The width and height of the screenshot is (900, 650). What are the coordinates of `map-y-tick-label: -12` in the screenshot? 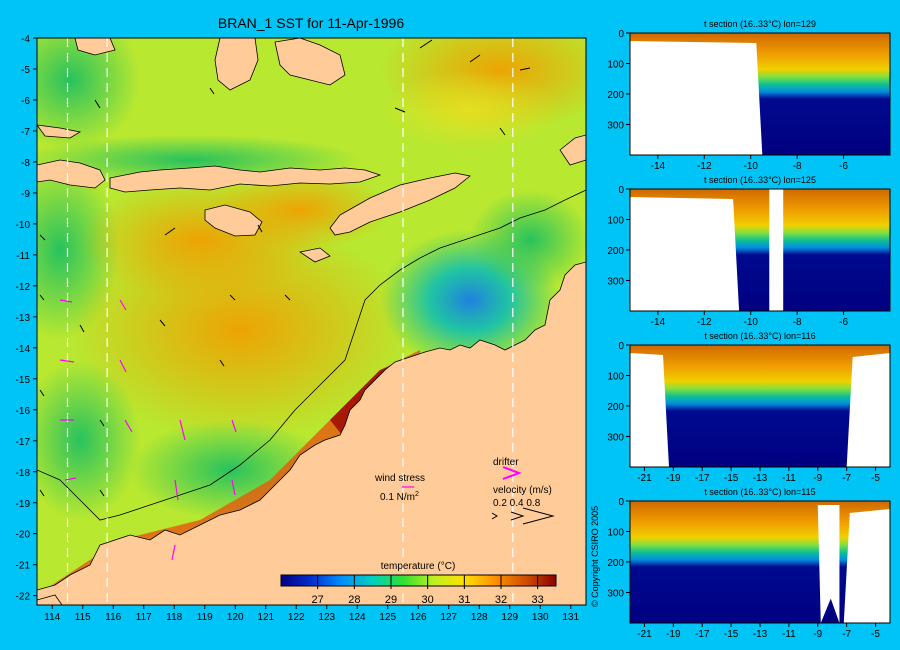 It's located at (23, 287).